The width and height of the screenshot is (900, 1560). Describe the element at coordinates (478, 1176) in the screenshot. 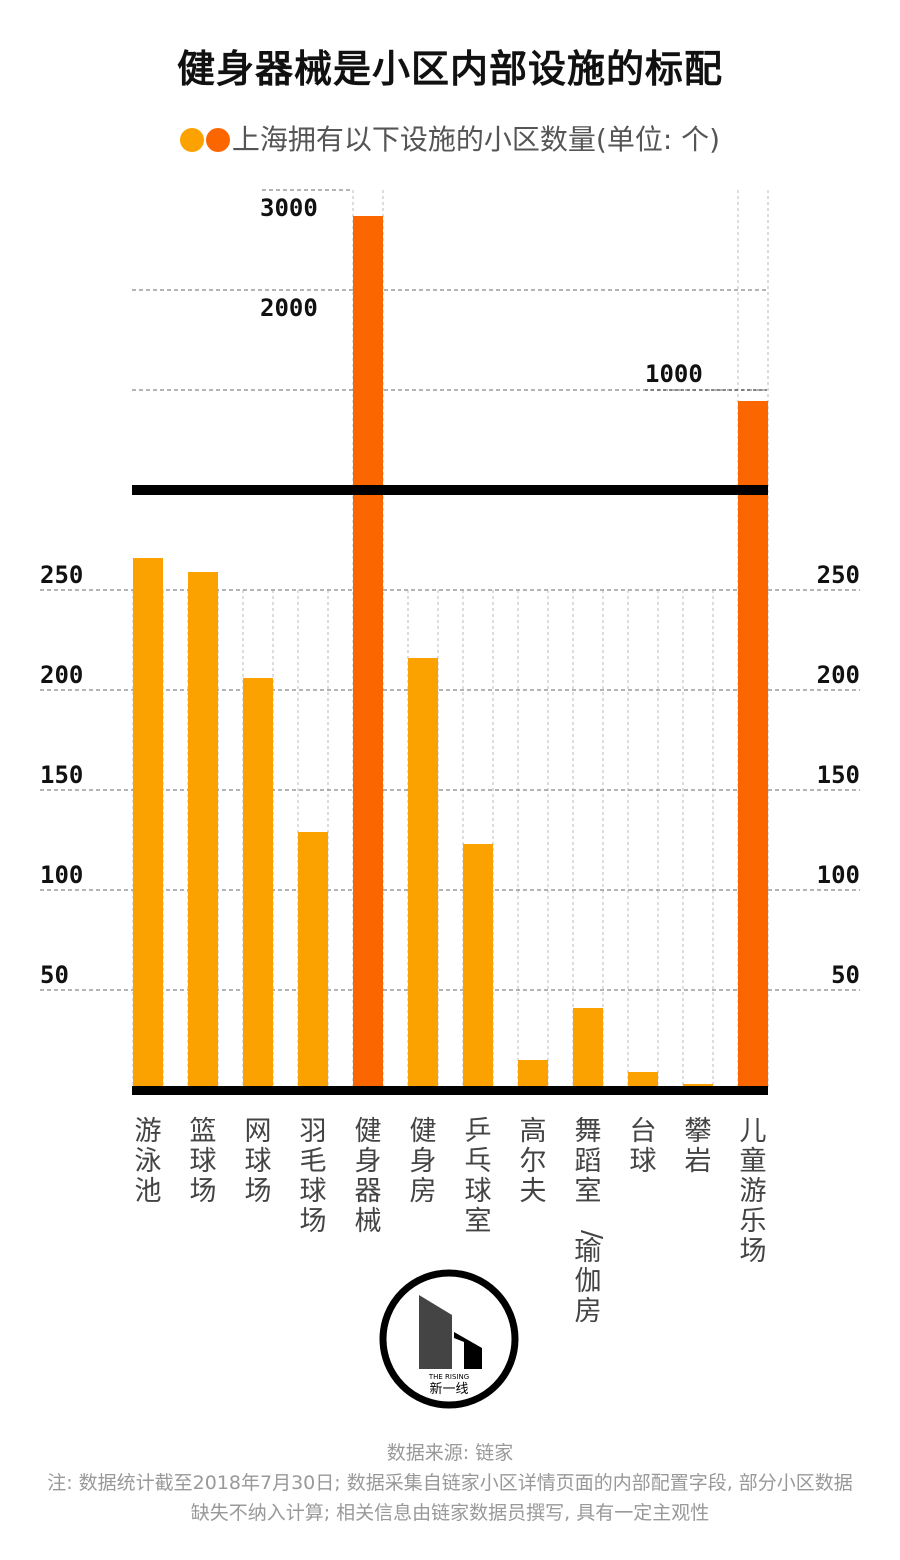

I see `category-label-7: 乒乓球室` at that location.